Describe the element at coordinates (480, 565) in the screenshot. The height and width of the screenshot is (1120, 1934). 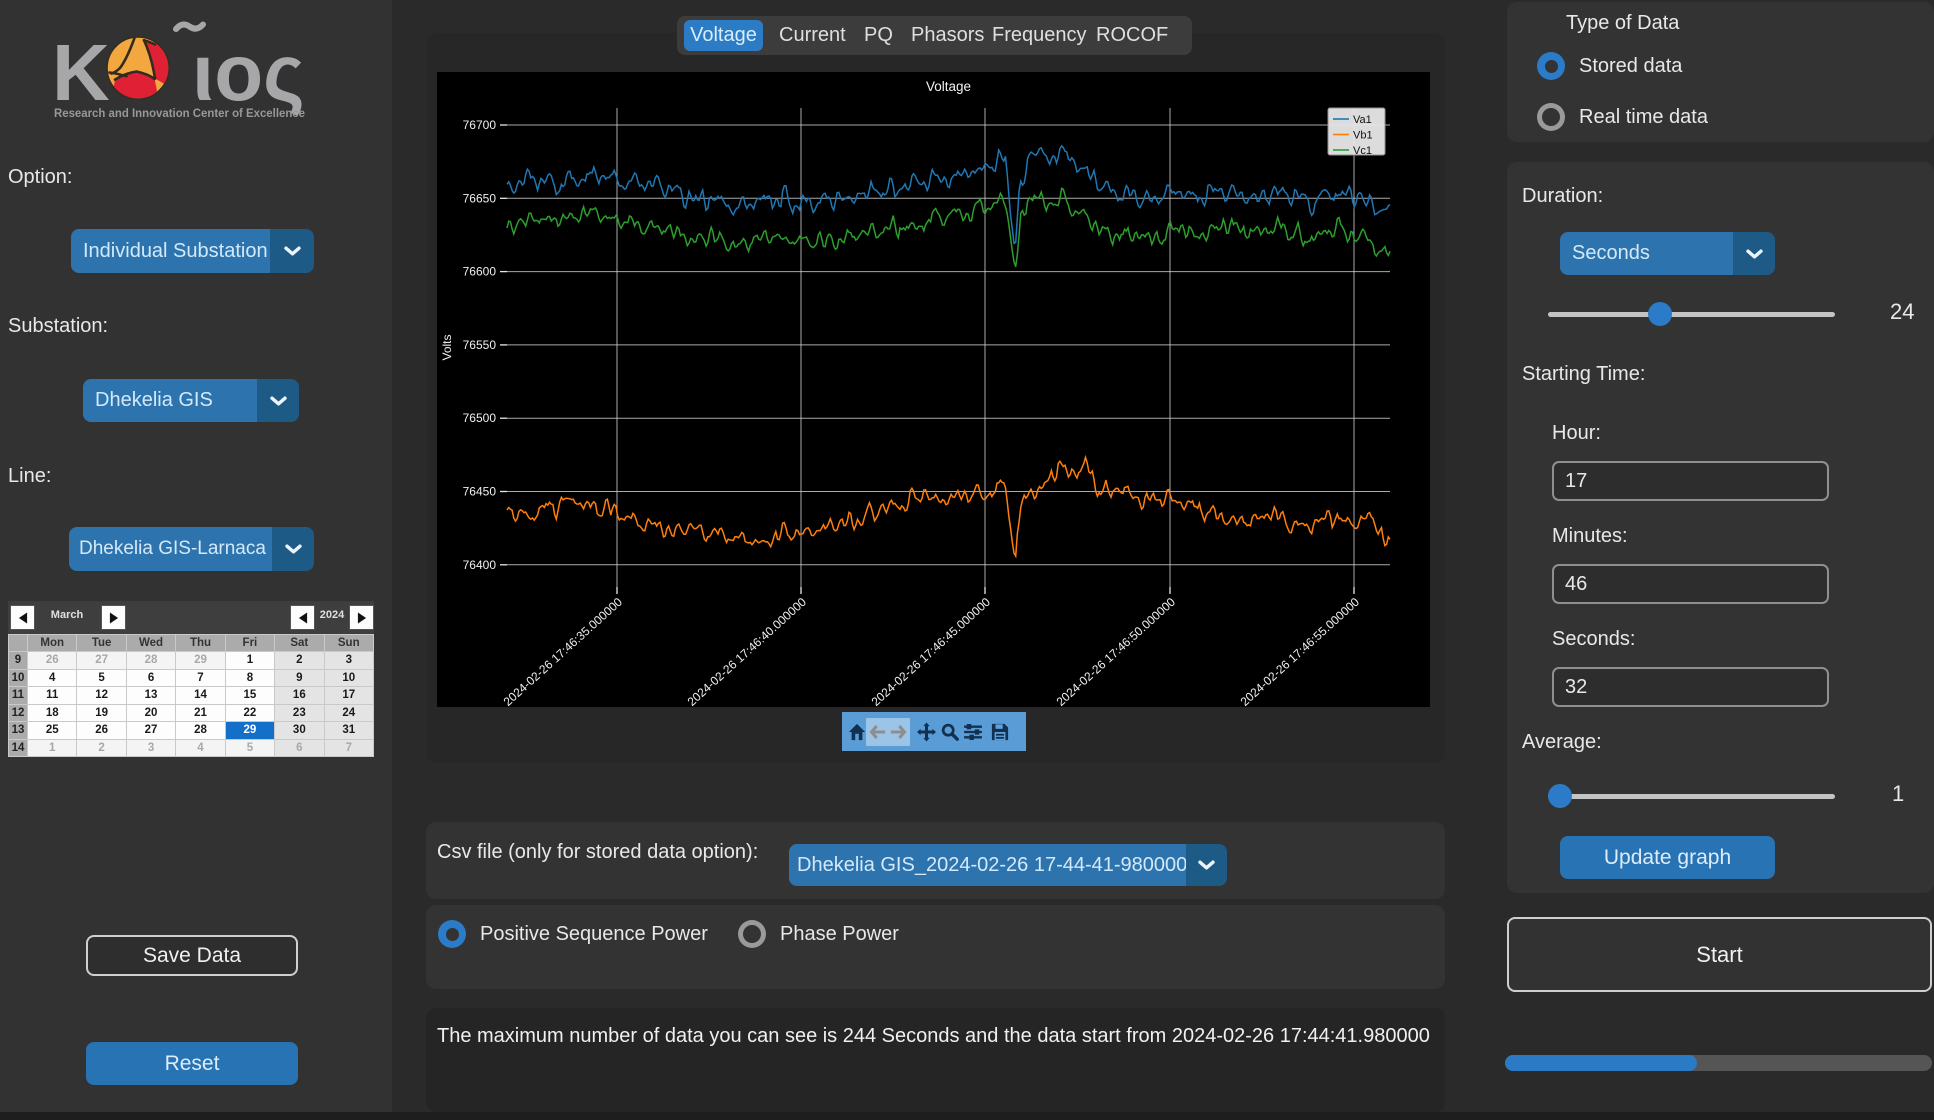
I see `svg-text: 76400` at that location.